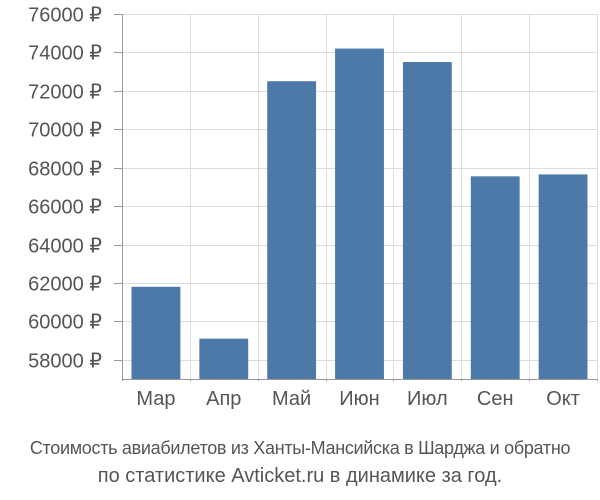 This screenshot has height=500, width=600. What do you see at coordinates (359, 399) in the screenshot?
I see `x-tick-label: Июн` at bounding box center [359, 399].